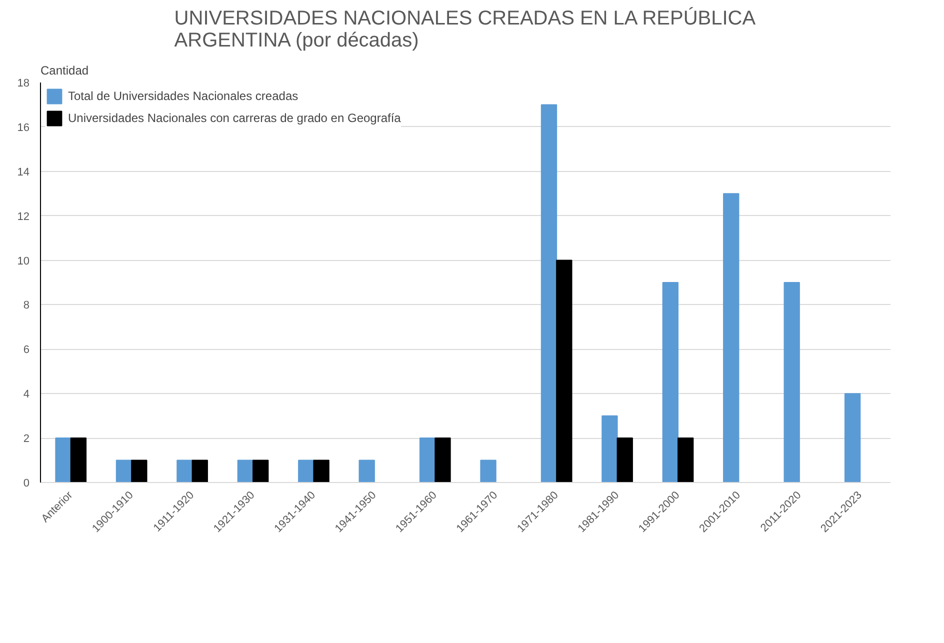 This screenshot has height=643, width=944. What do you see at coordinates (26, 350) in the screenshot?
I see `y-tick-label: 6` at bounding box center [26, 350].